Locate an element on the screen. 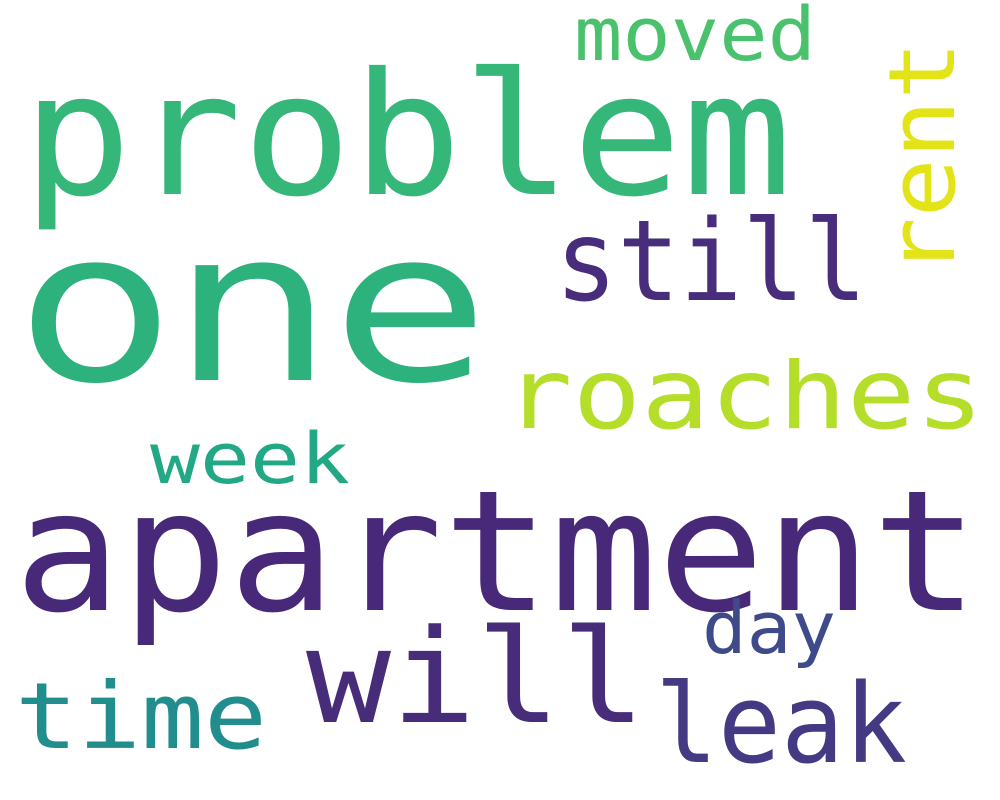 Image resolution: width=1000 pixels, height=800 pixels. word-moved-text: moved is located at coordinates (695, 35).